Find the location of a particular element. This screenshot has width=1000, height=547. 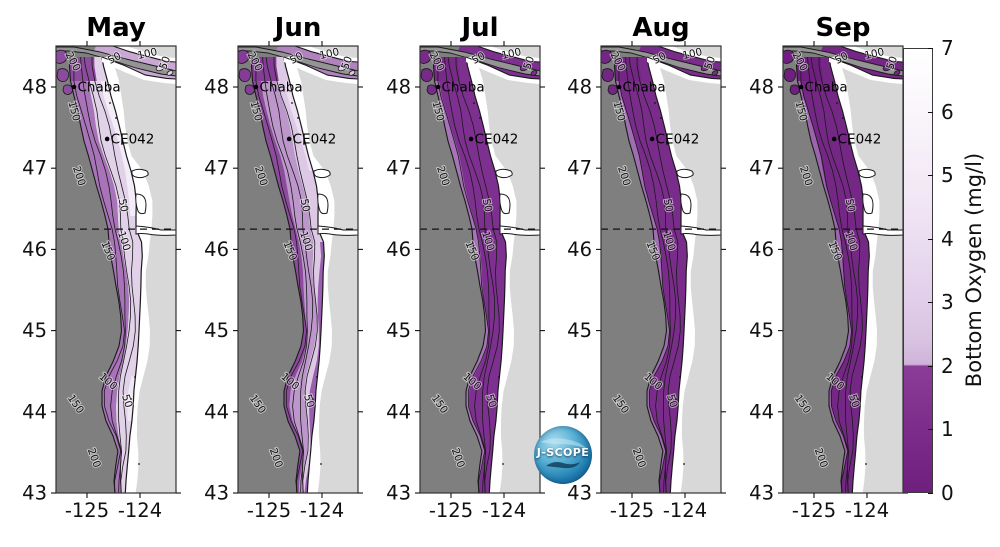

panel-border is located at coordinates (116, 269).